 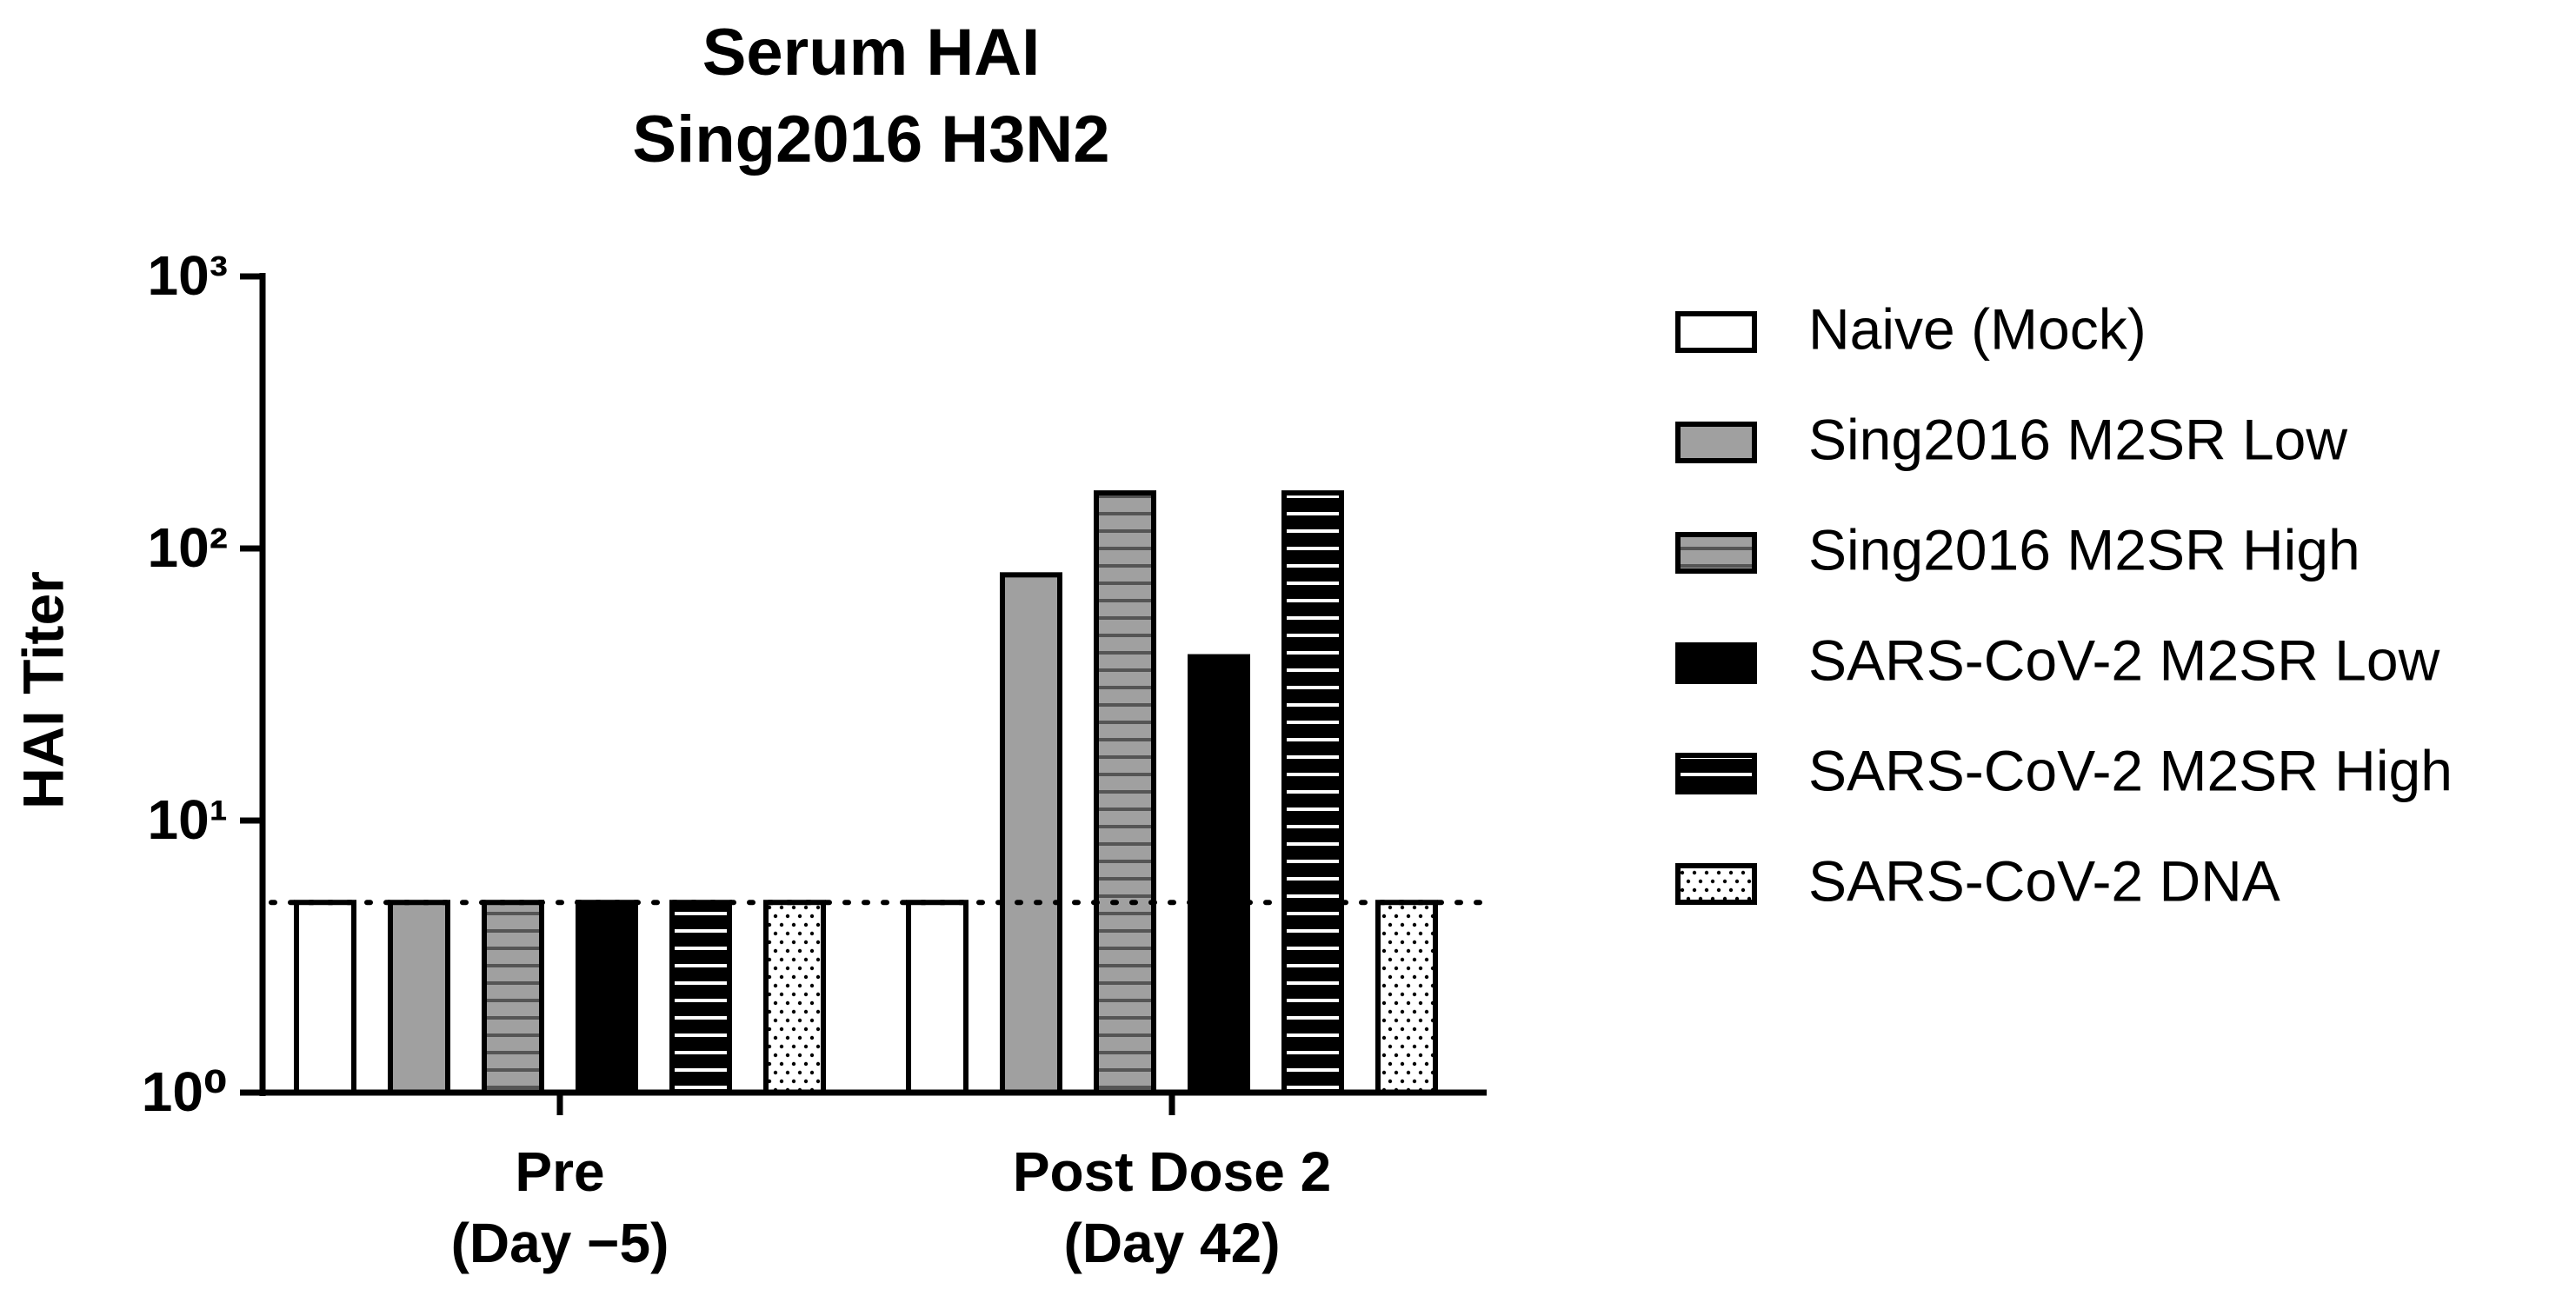 What do you see at coordinates (2044, 880) in the screenshot?
I see `legend-label: SARS-CoV-2 DNA` at bounding box center [2044, 880].